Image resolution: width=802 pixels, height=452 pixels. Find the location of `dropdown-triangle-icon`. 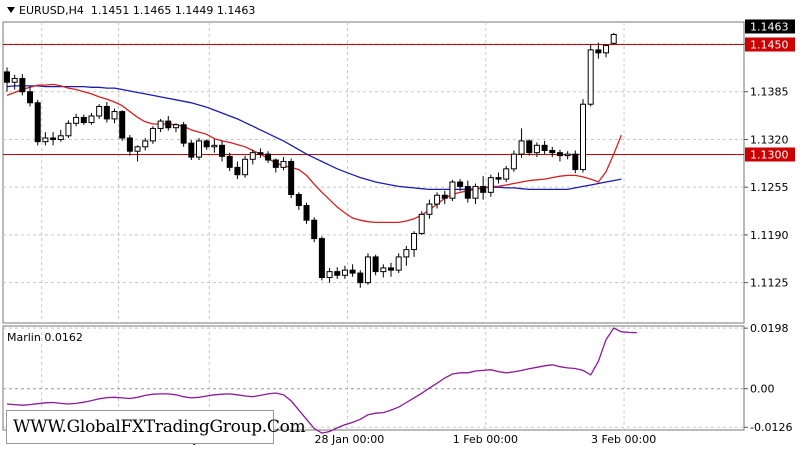

dropdown-triangle-icon is located at coordinates (11, 10).